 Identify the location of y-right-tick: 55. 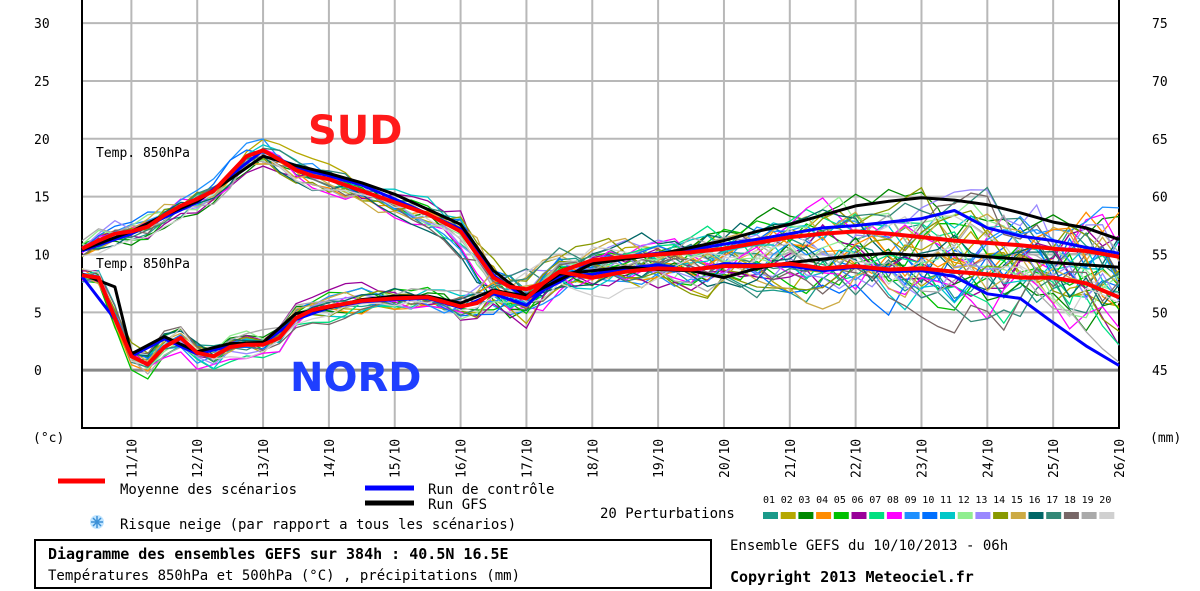
(1160, 255).